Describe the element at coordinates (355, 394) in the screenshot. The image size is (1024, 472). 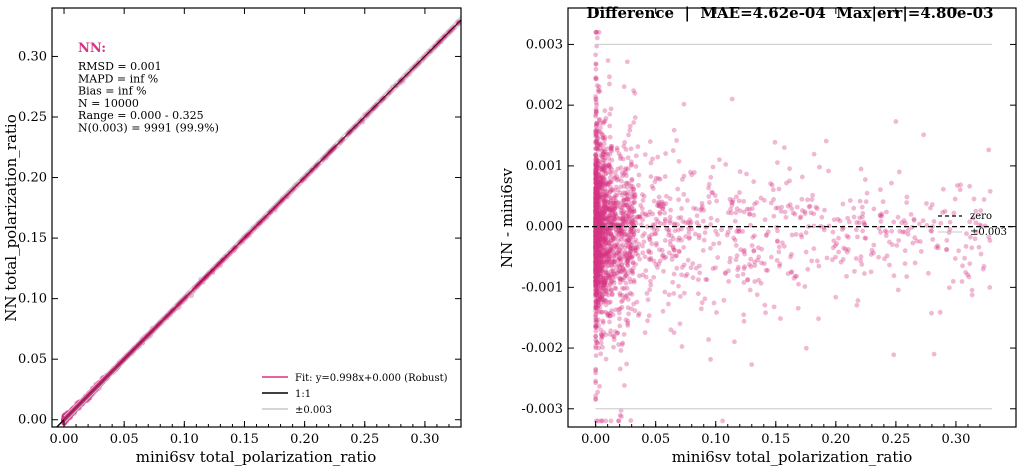
I see `left-legend: Fit: y=0.998x+0.000 (Robust)1:1±0.003` at that location.